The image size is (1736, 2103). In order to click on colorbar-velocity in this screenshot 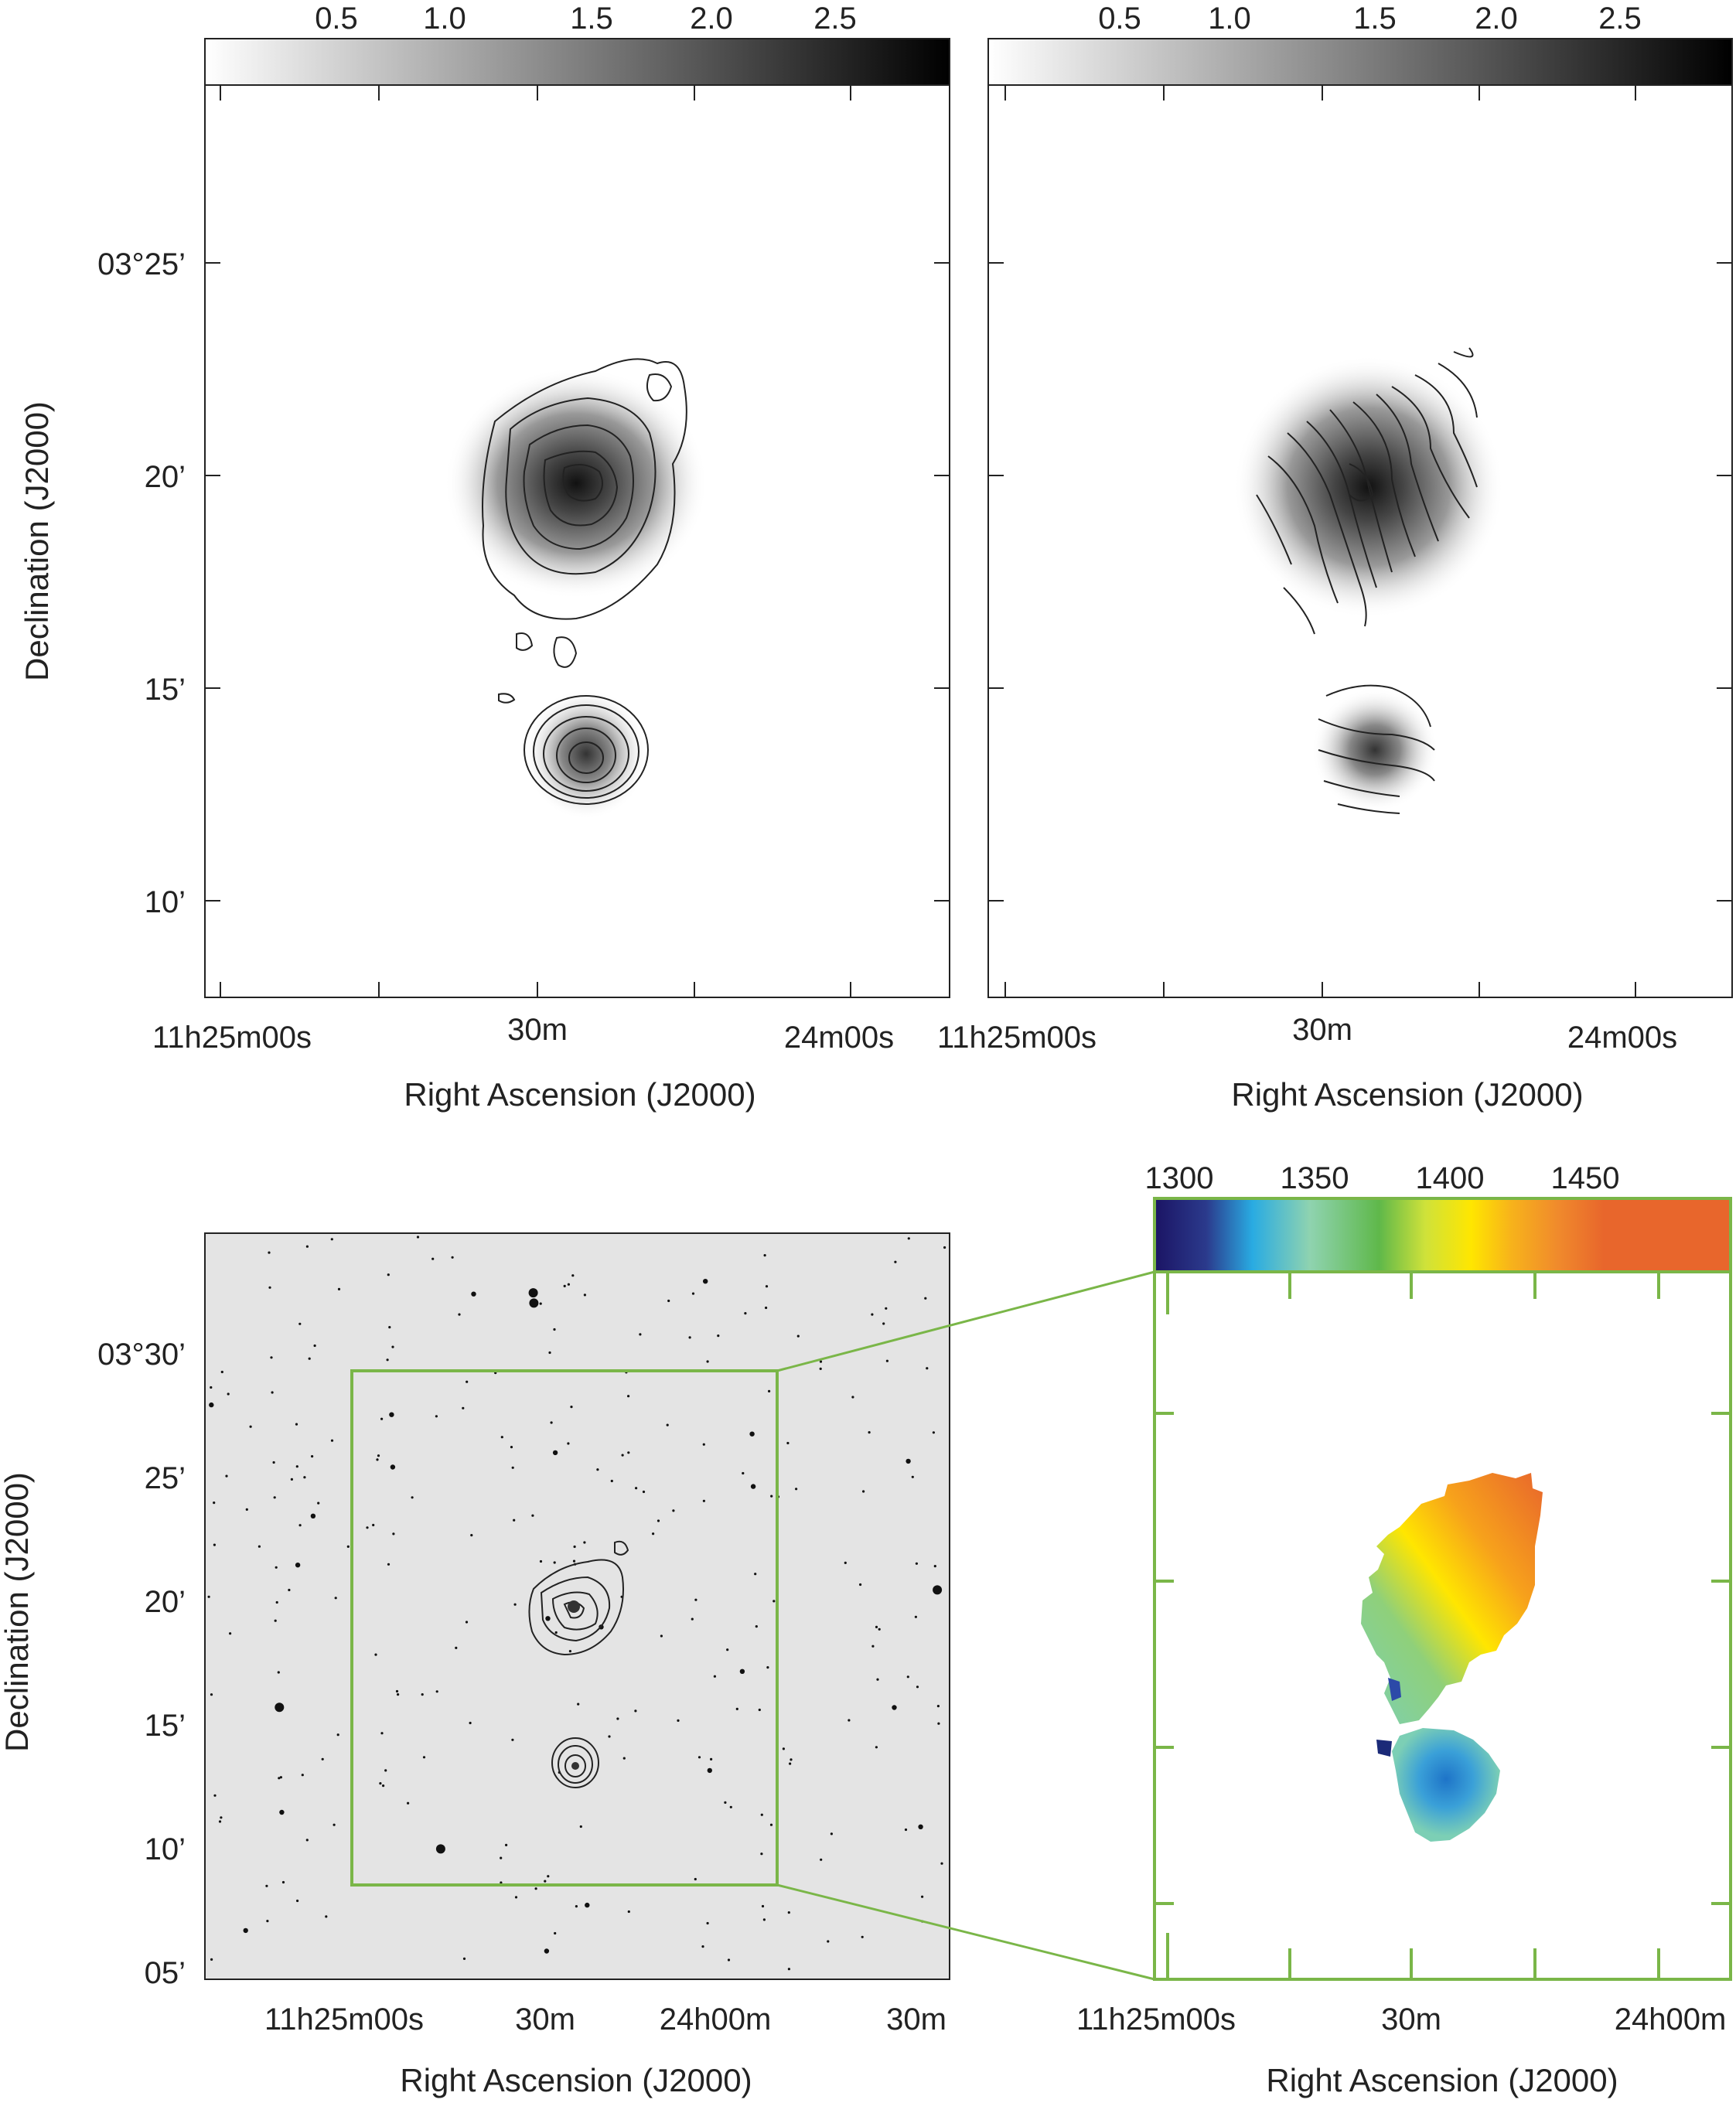, I will do `click(1442, 1235)`.